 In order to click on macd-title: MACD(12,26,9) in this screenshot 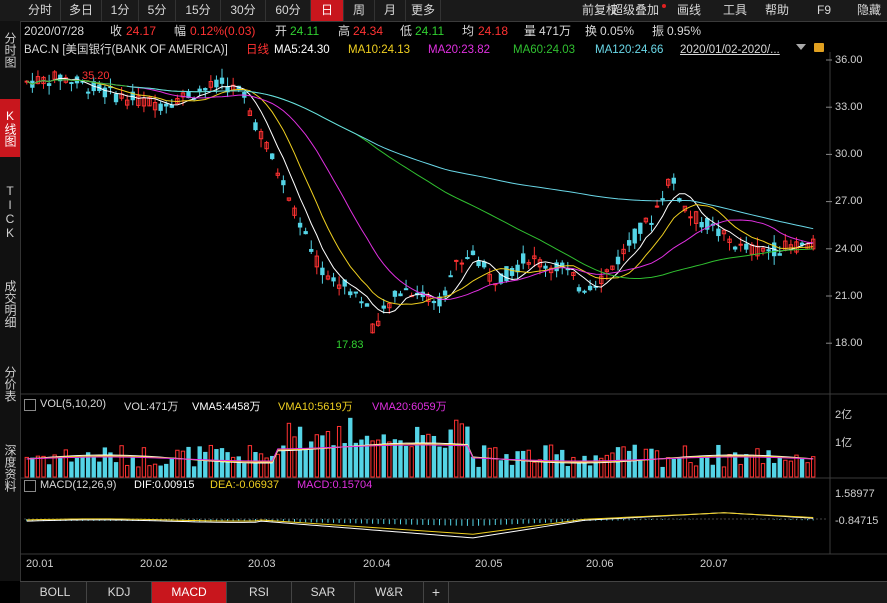, I will do `click(78, 485)`.